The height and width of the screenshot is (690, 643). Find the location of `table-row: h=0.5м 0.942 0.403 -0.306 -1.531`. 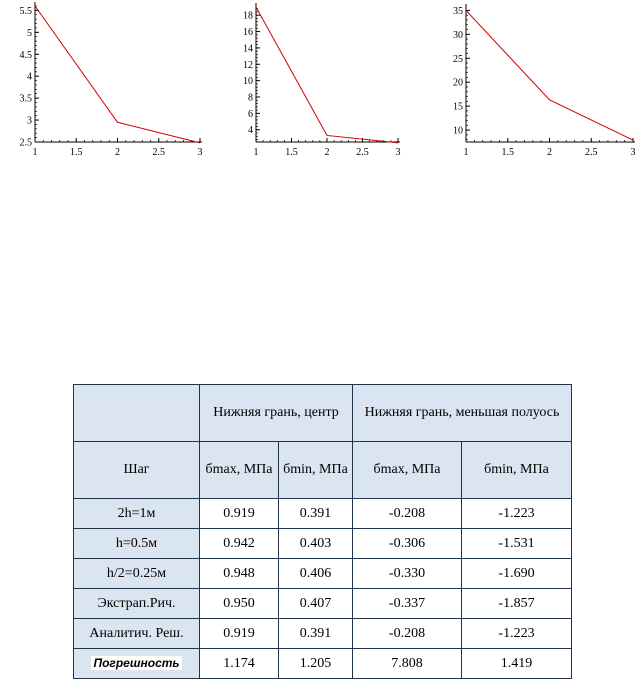

table-row: h=0.5м 0.942 0.403 -0.306 -1.531 is located at coordinates (323, 543).